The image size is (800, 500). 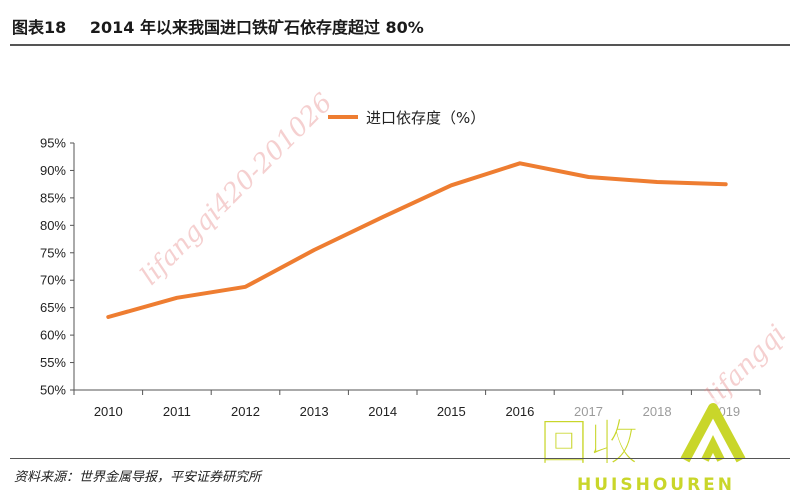 What do you see at coordinates (53, 225) in the screenshot?
I see `y-tick-label: 80%` at bounding box center [53, 225].